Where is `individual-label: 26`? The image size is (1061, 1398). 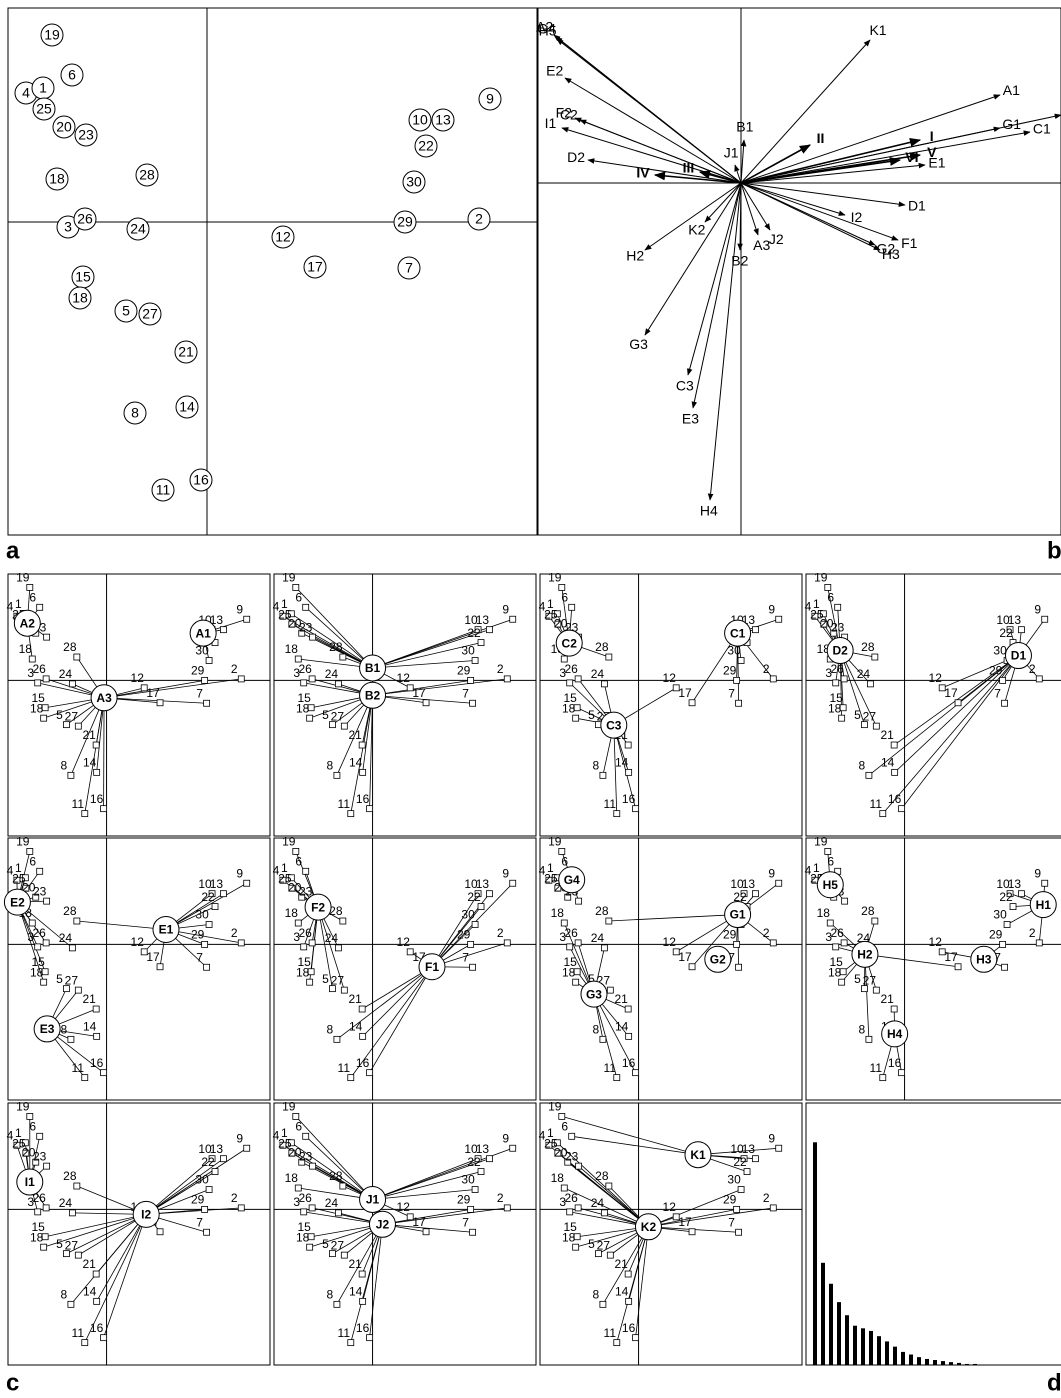
individual-label: 26 is located at coordinates (305, 1198).